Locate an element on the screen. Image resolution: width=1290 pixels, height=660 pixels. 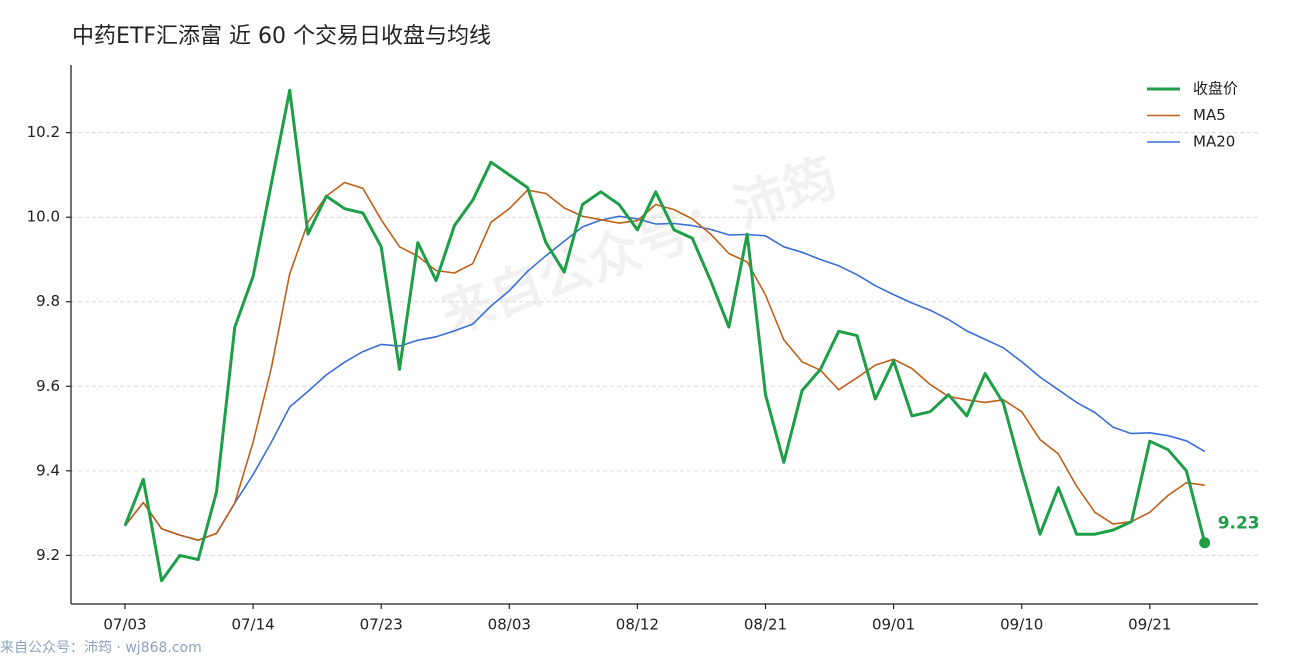
y-tick-label: 10.0 is located at coordinates (43, 217).